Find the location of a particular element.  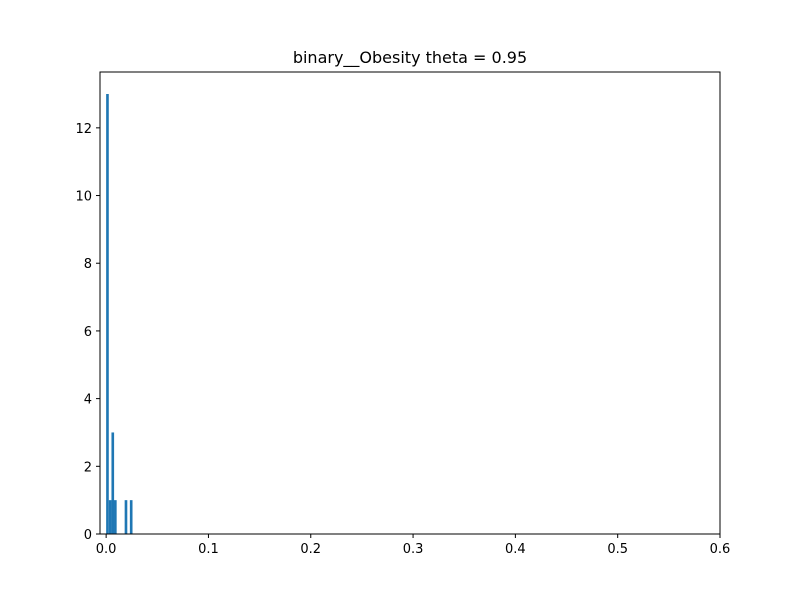

y-tick-label: 8 is located at coordinates (88, 264).